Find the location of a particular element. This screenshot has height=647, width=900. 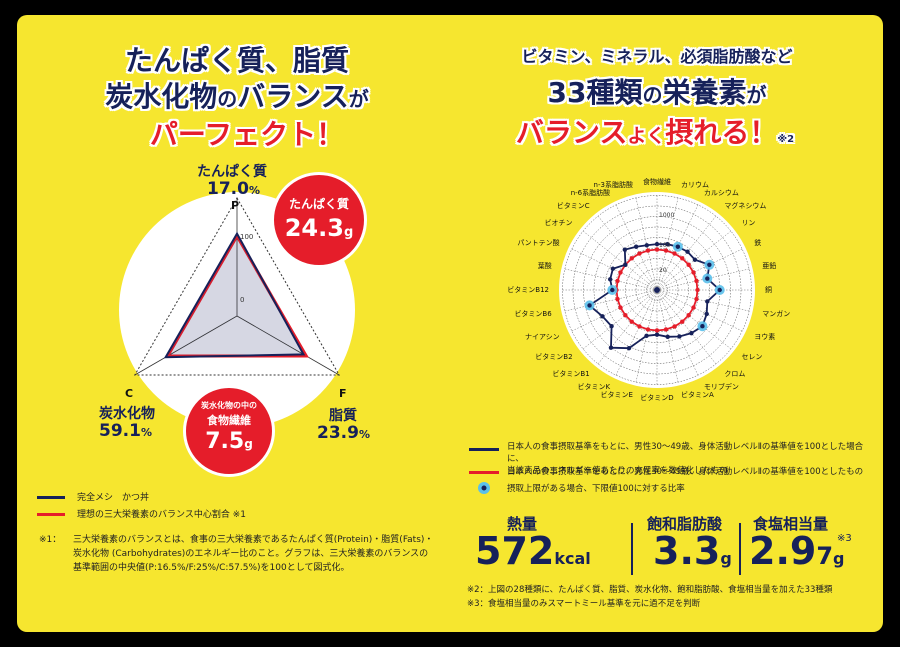

legend-ideal-label: 理想の三大栄養素のバランス中心割合 ※1 is located at coordinates (161, 515).